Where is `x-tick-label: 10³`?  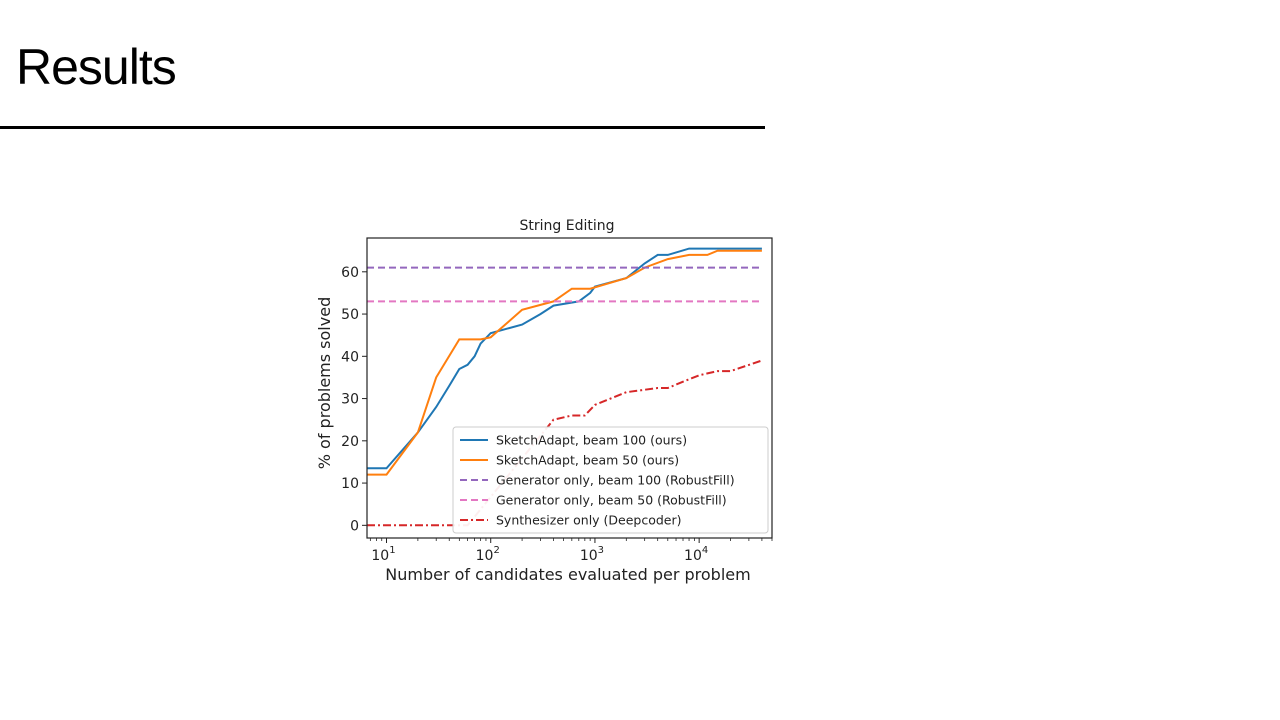 x-tick-label: 10³ is located at coordinates (592, 554).